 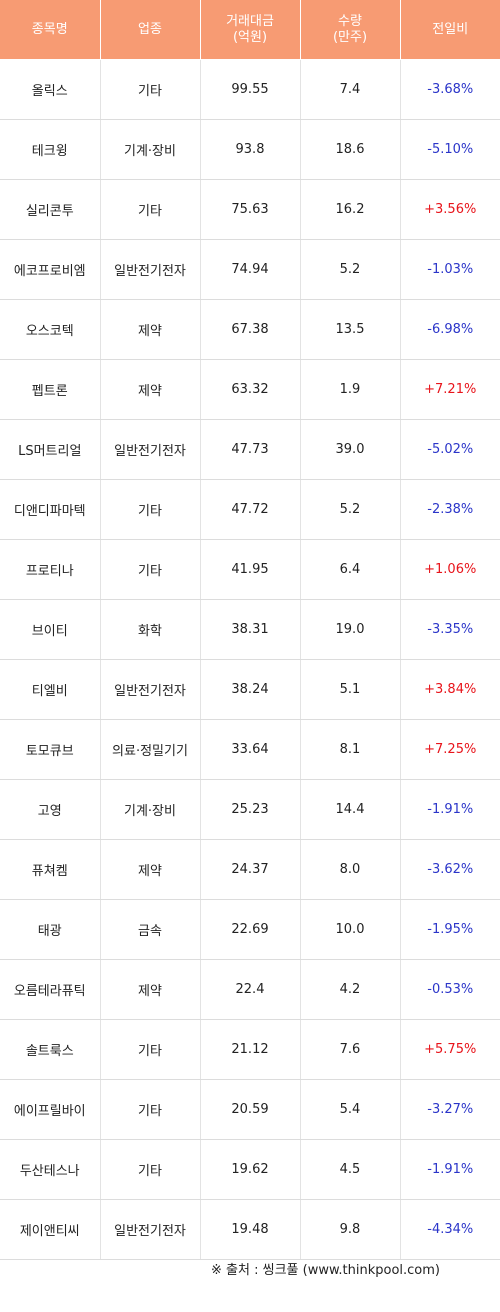 I want to click on header-stock-name: 종목명, so click(x=50, y=30).